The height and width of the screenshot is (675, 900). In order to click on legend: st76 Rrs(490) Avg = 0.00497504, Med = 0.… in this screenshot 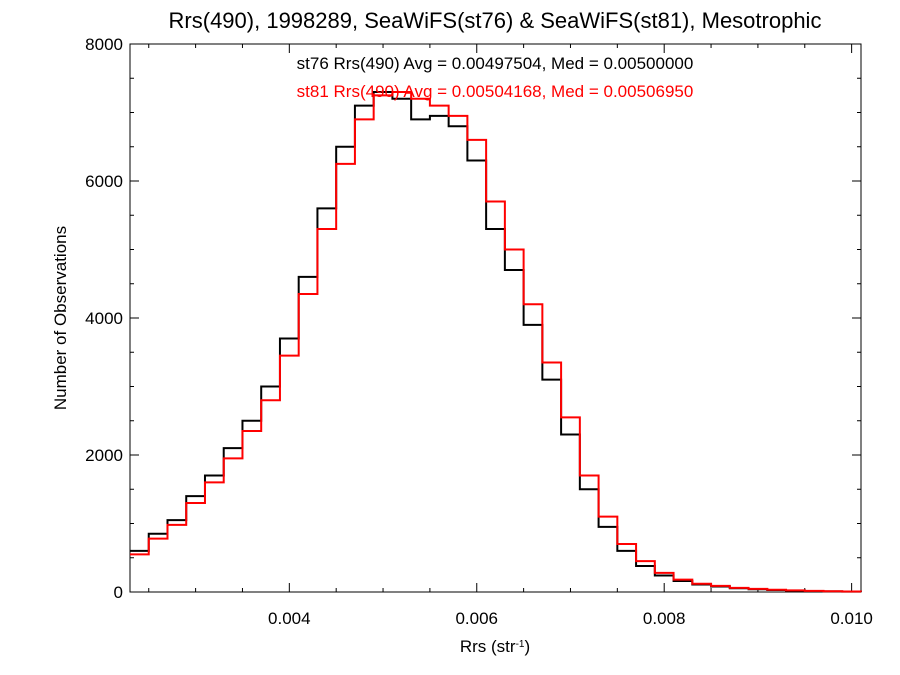, I will do `click(495, 77)`.